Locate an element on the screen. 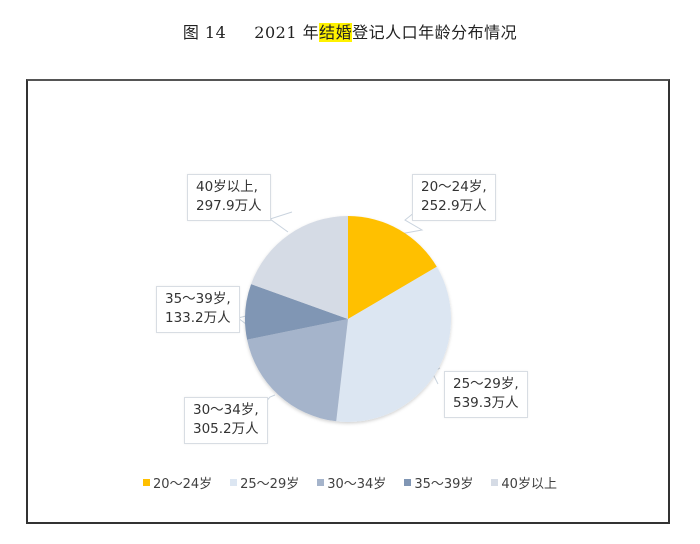 Image resolution: width=700 pixels, height=544 pixels. label-value: 539.3万人 is located at coordinates (486, 403).